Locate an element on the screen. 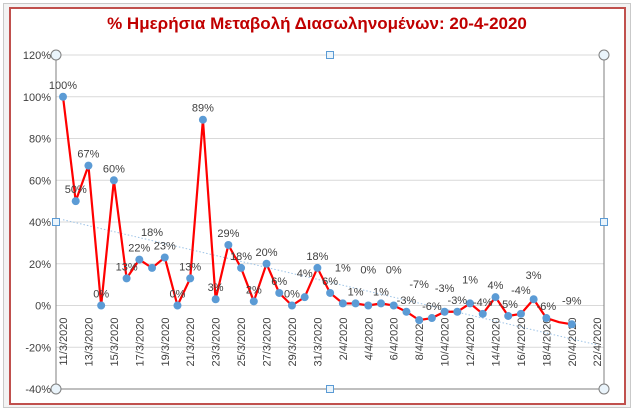 The height and width of the screenshot is (411, 634). x-tick-label: 14/4/2020 is located at coordinates (496, 341).